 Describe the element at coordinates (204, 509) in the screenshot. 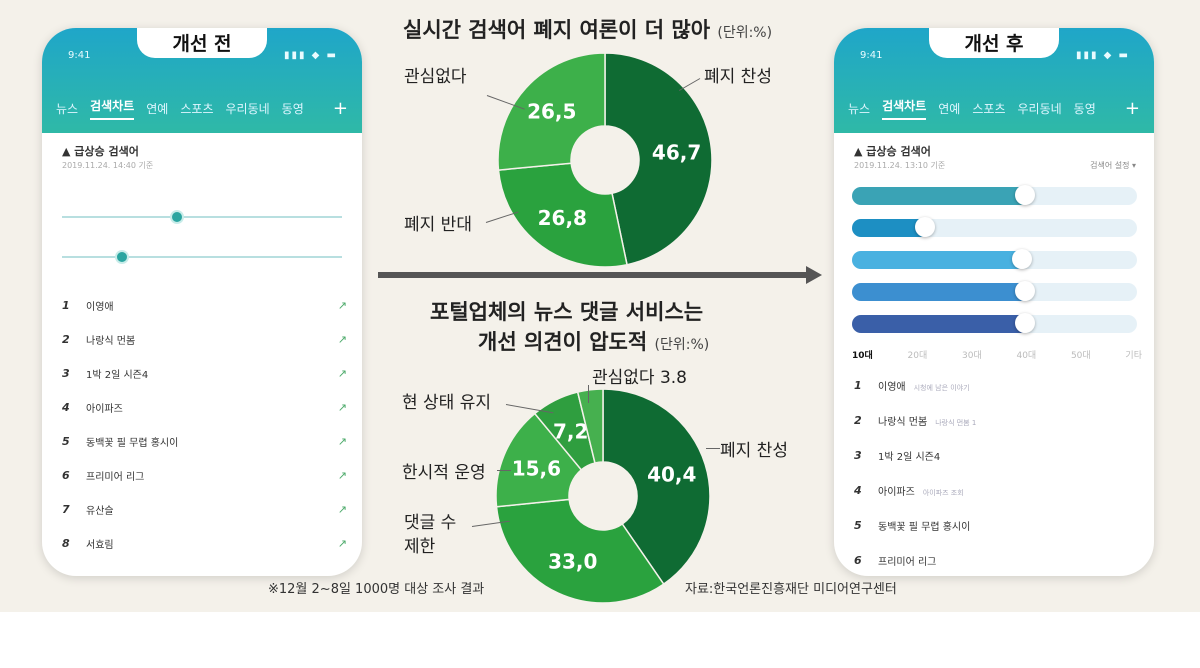

I see `rank-row: 7 유산슬 ↗` at that location.